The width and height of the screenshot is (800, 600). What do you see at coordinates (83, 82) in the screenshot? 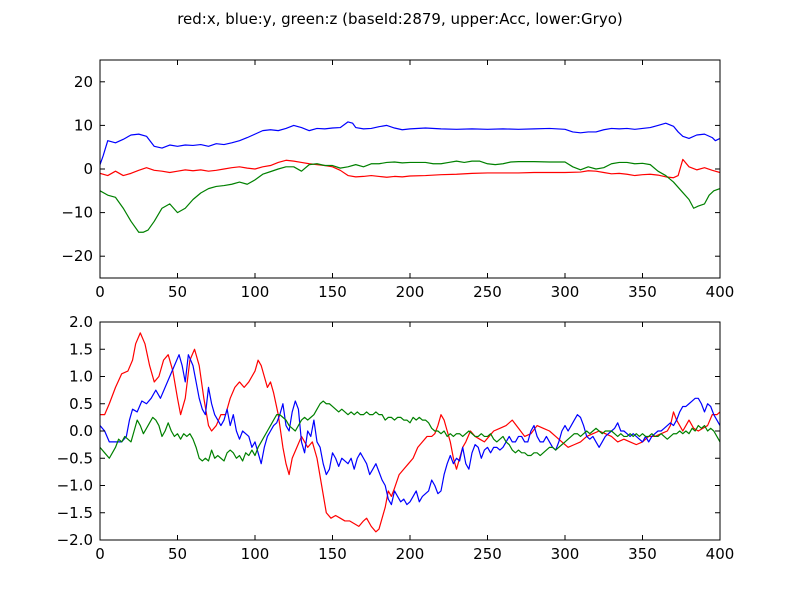
I see `upper-y-tick-label: 20` at bounding box center [83, 82].